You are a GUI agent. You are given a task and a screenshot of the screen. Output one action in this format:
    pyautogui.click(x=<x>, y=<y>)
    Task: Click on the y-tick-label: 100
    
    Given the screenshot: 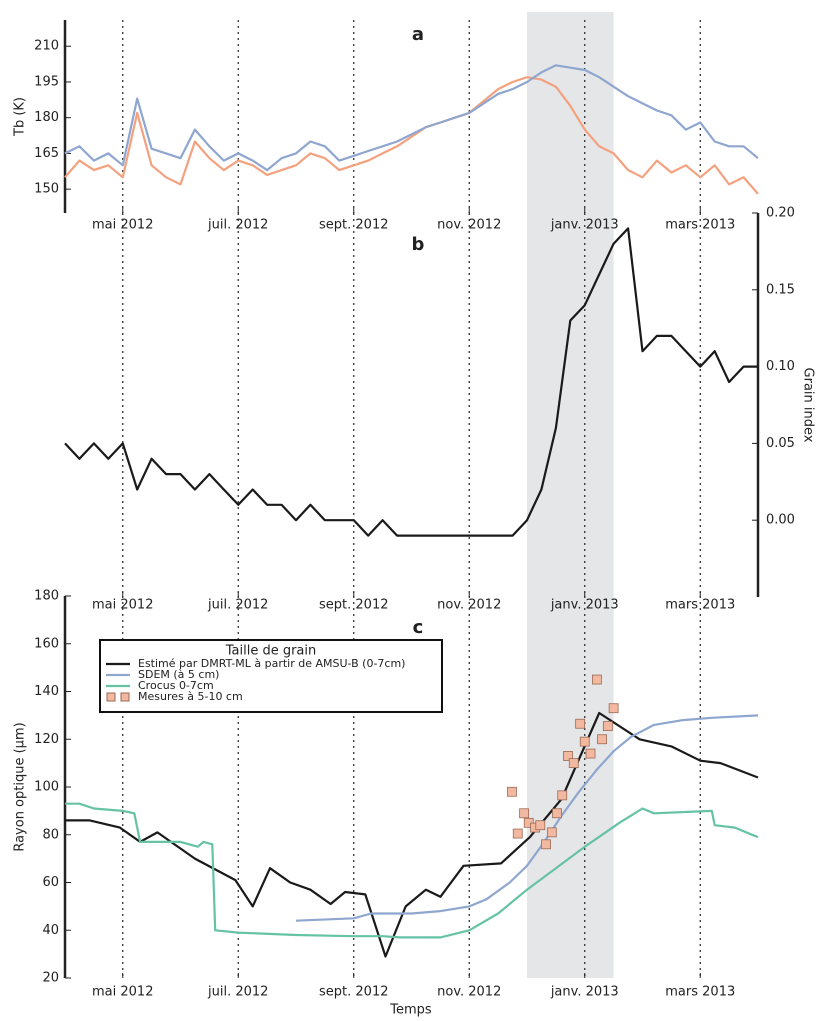 What is the action you would take?
    pyautogui.click(x=46, y=787)
    